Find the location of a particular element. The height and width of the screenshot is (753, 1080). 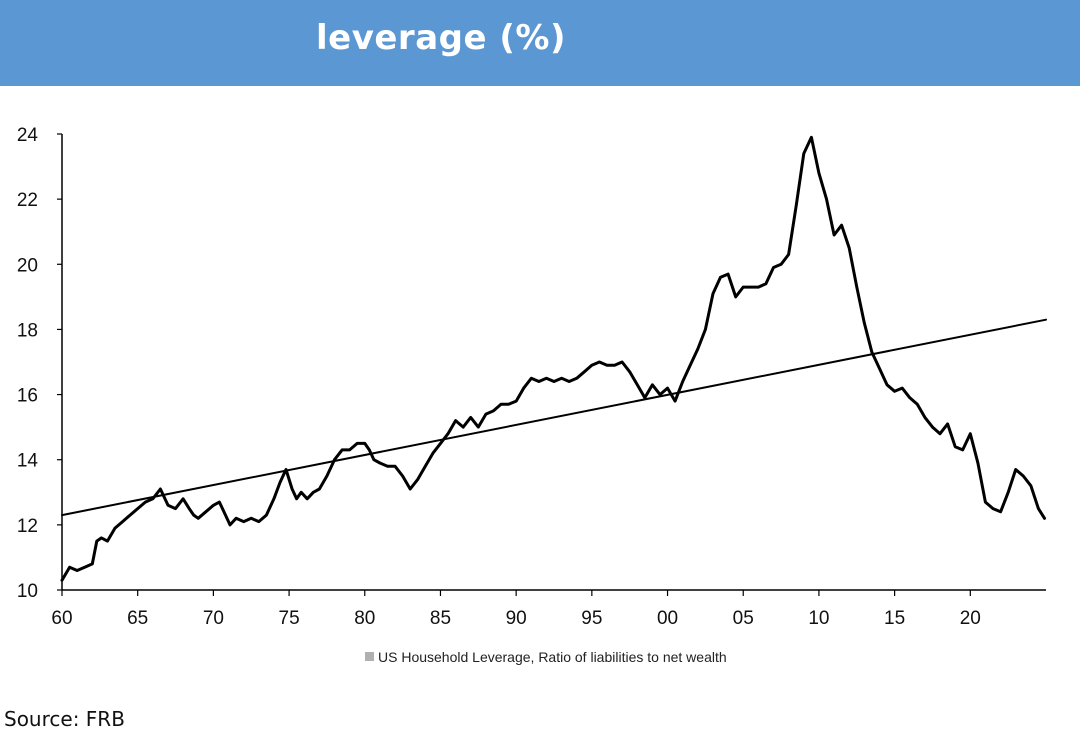

legend-marker is located at coordinates (369, 656).